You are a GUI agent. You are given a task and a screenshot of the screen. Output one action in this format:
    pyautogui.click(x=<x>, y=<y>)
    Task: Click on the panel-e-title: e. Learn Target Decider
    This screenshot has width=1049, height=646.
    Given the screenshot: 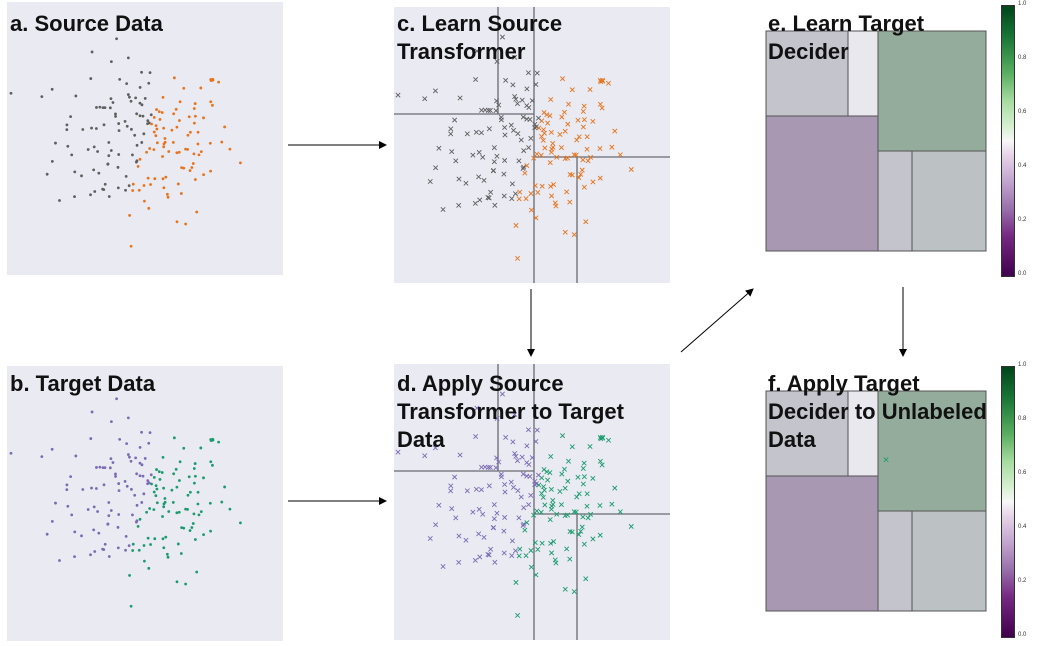 What is the action you would take?
    pyautogui.click(x=846, y=37)
    